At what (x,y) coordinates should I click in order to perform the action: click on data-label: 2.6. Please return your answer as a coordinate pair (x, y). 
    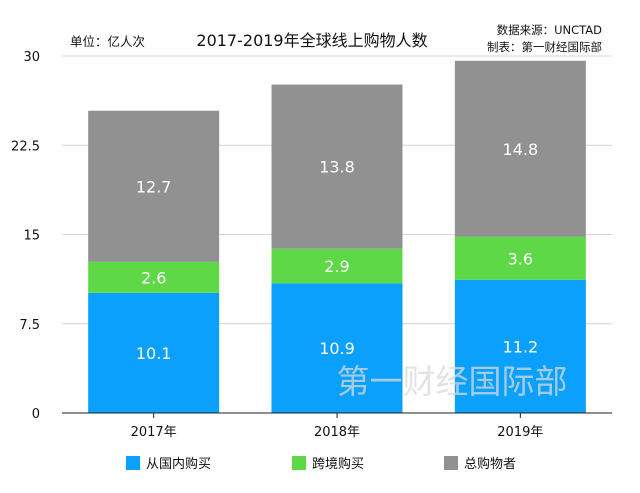
    Looking at the image, I should click on (153, 277).